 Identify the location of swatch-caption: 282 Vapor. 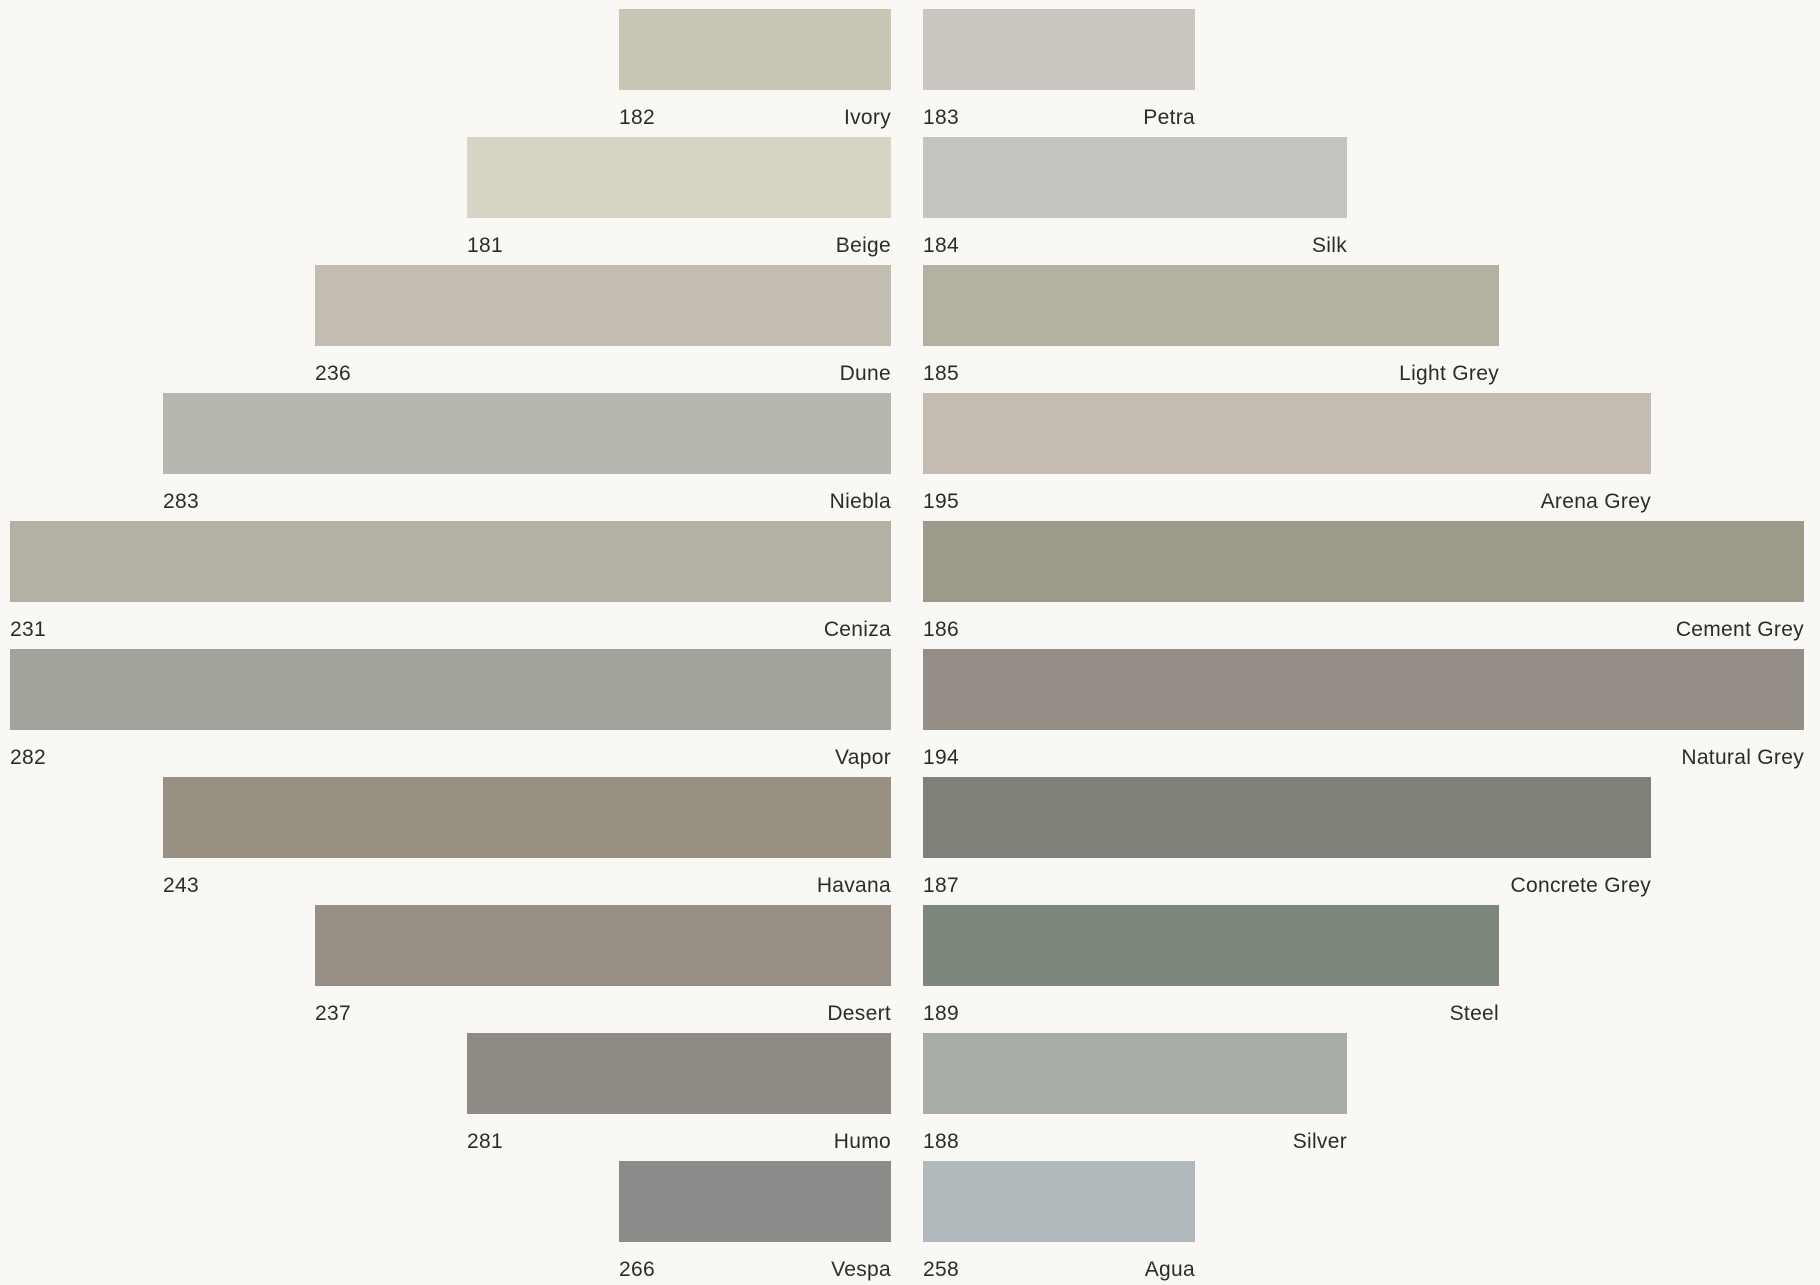
(450, 758).